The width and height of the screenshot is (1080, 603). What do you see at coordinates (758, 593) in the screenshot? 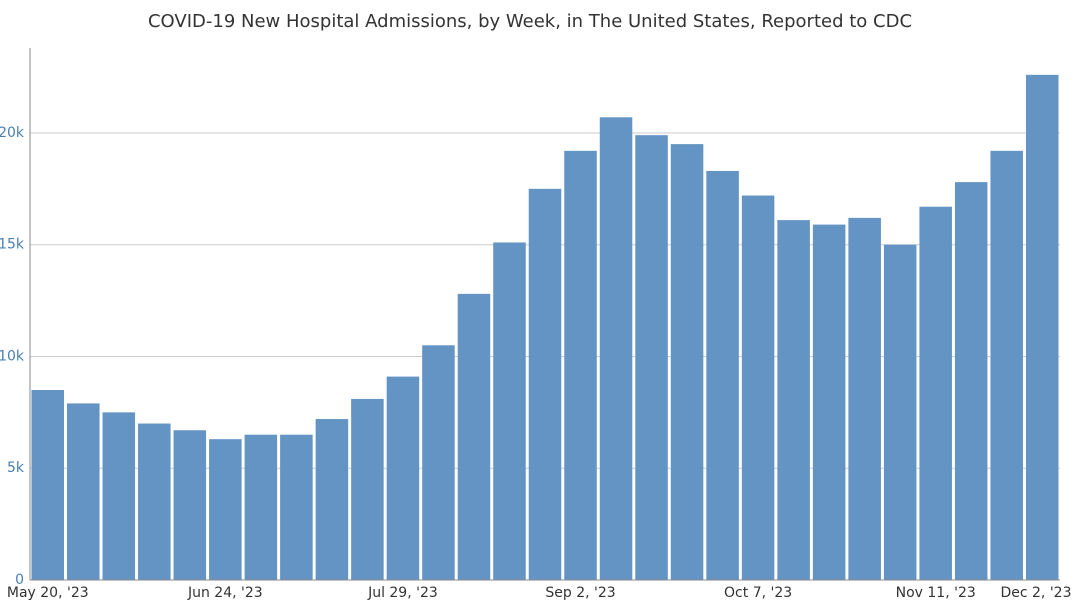
I see `x-tick-label: Oct 7, '23` at bounding box center [758, 593].